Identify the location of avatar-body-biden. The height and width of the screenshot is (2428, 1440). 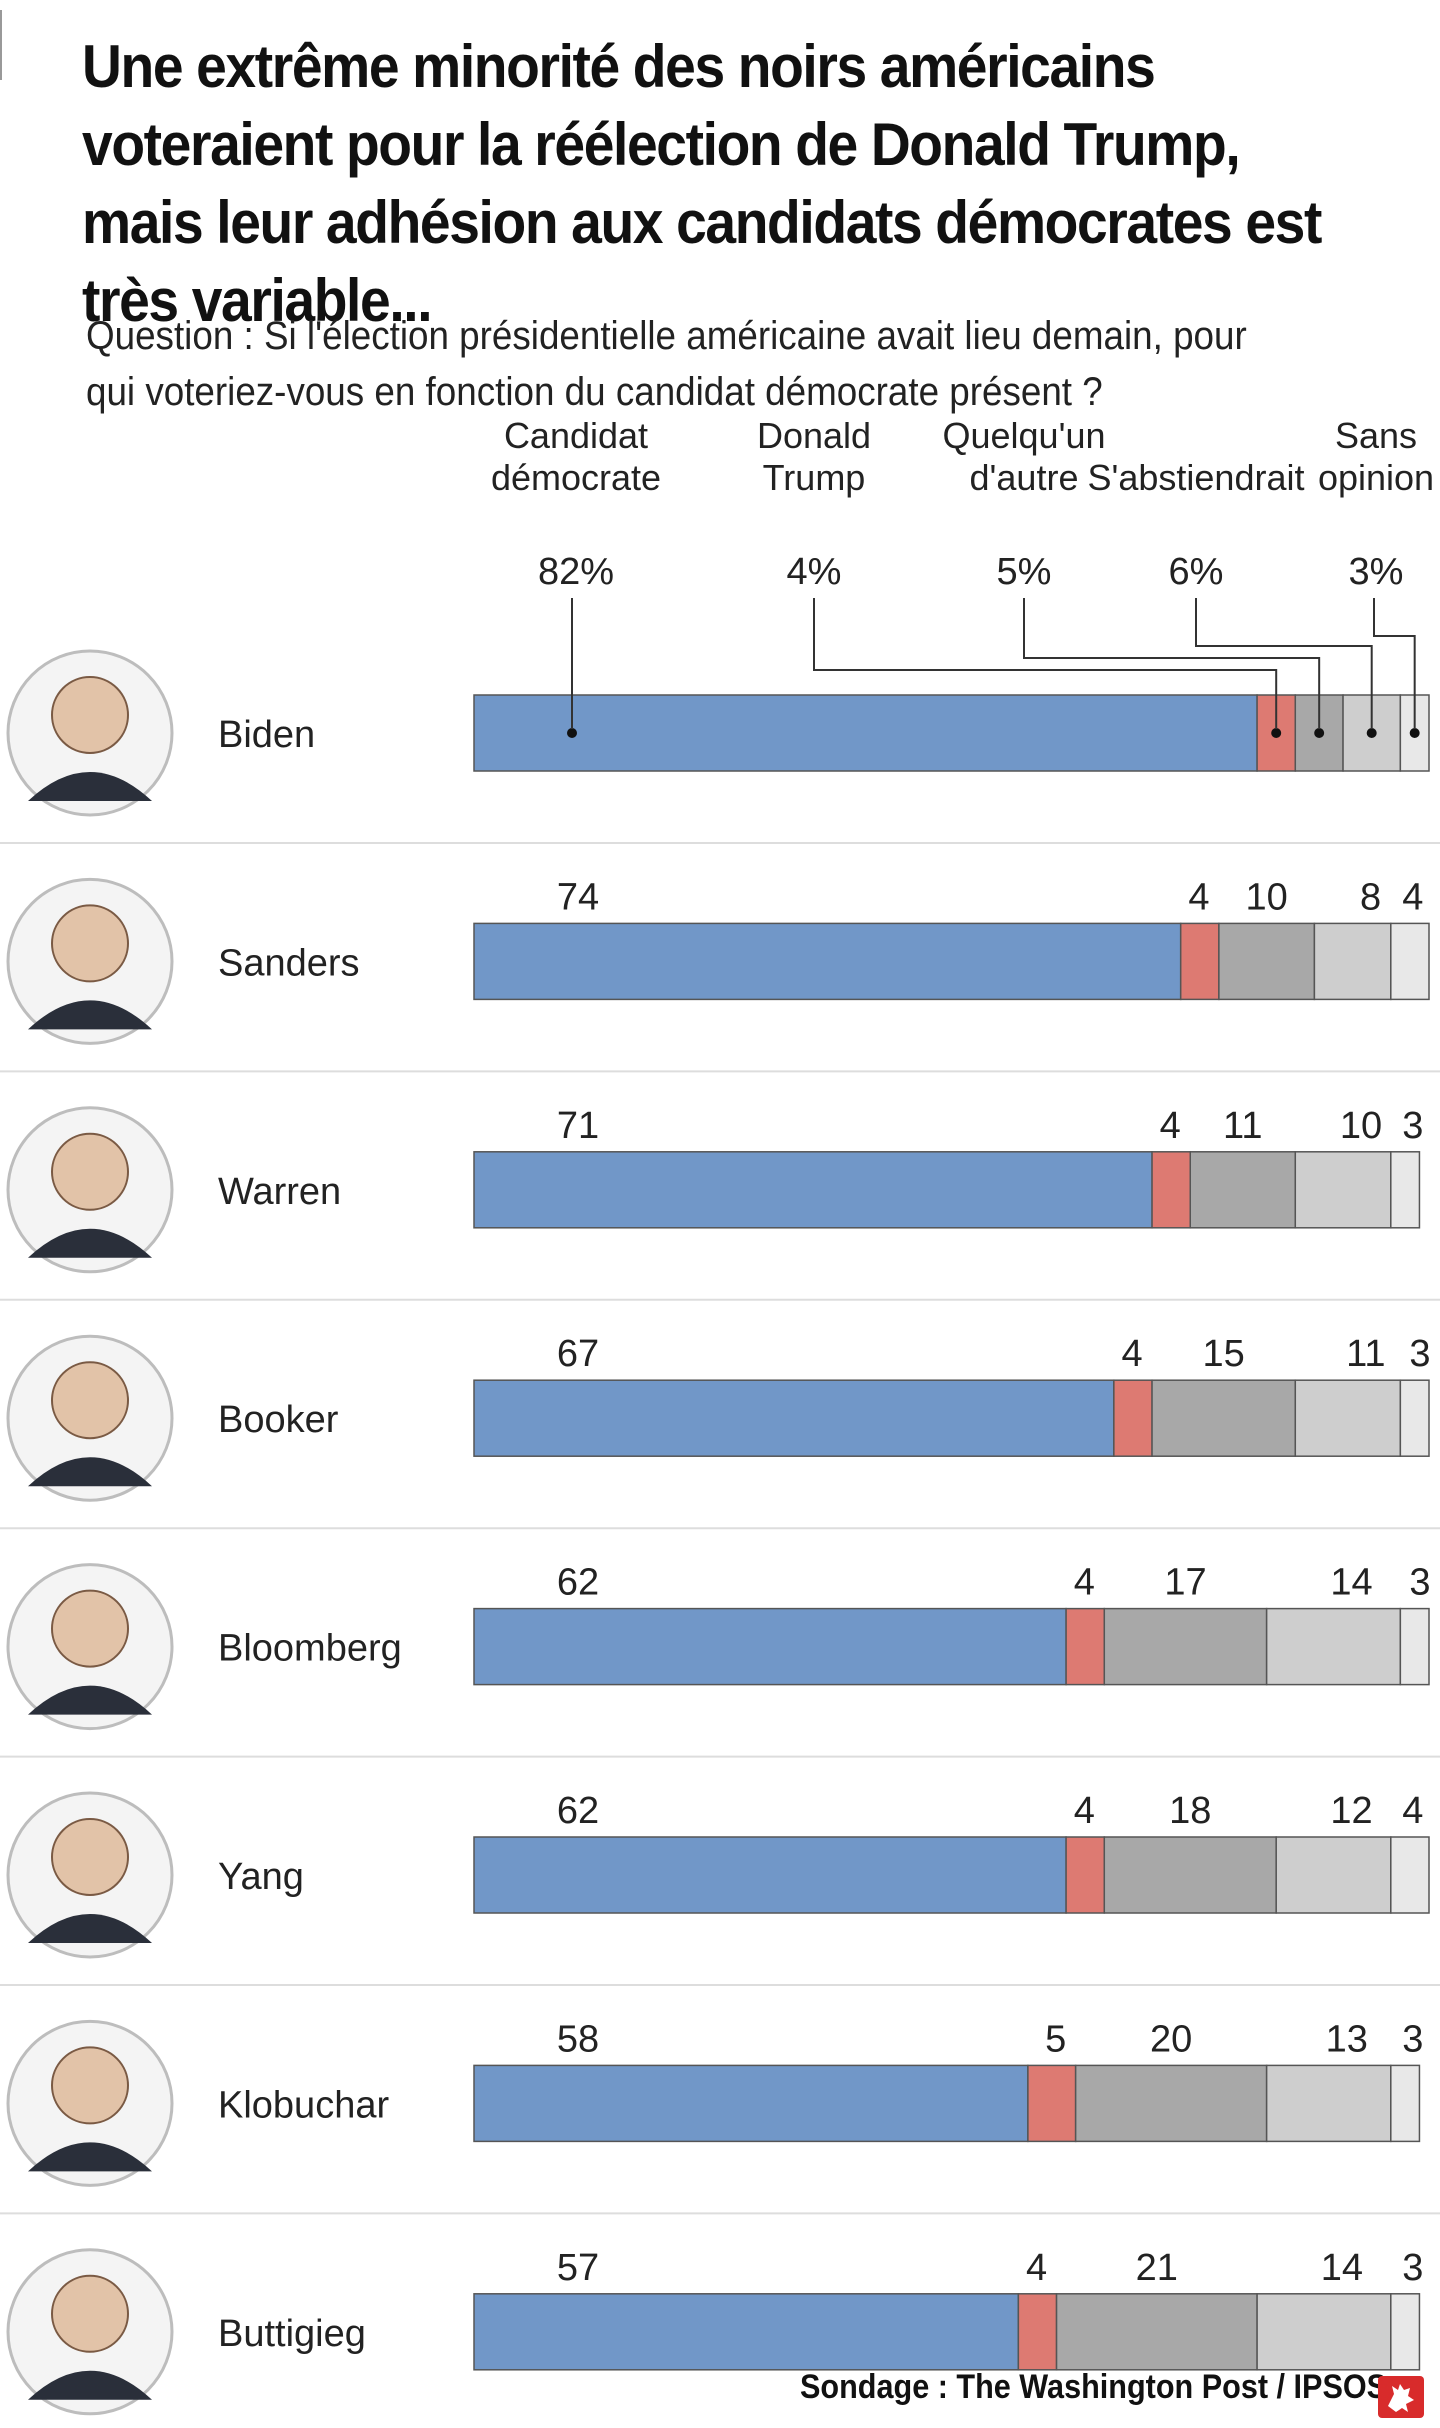
(90, 786).